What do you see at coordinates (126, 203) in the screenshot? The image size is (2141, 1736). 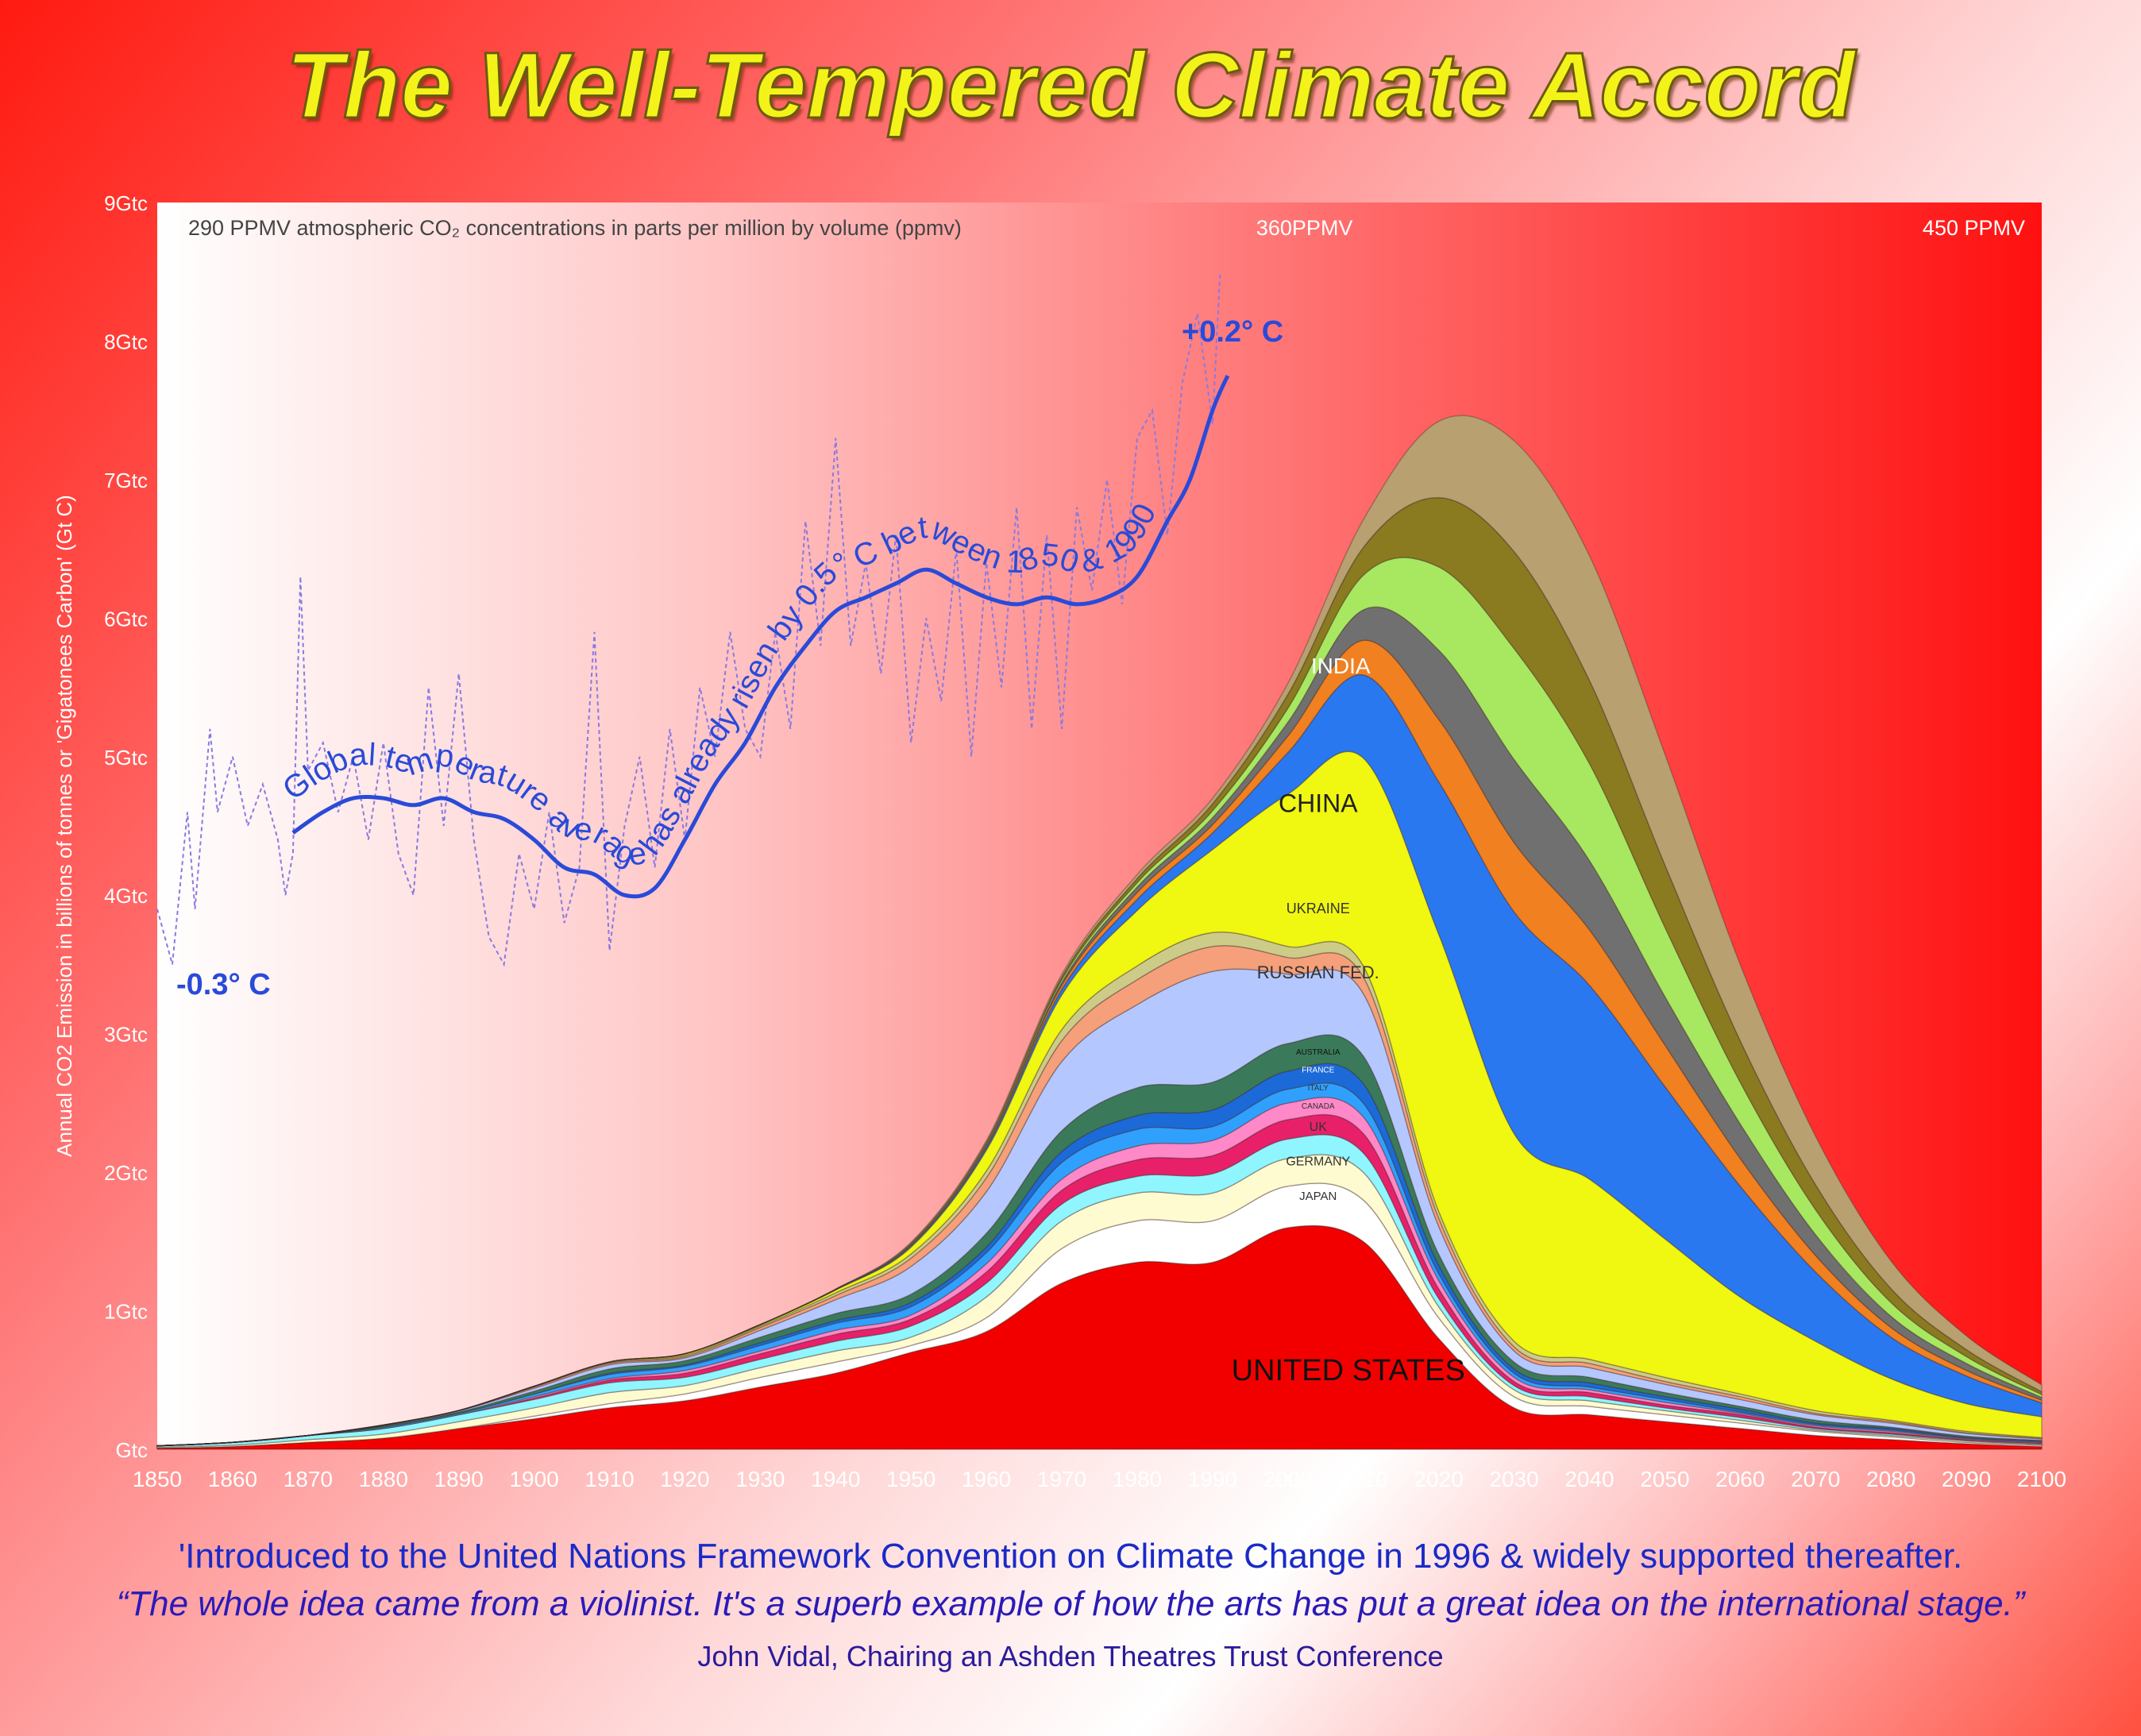 I see `y-tick-label: 9Gtc` at bounding box center [126, 203].